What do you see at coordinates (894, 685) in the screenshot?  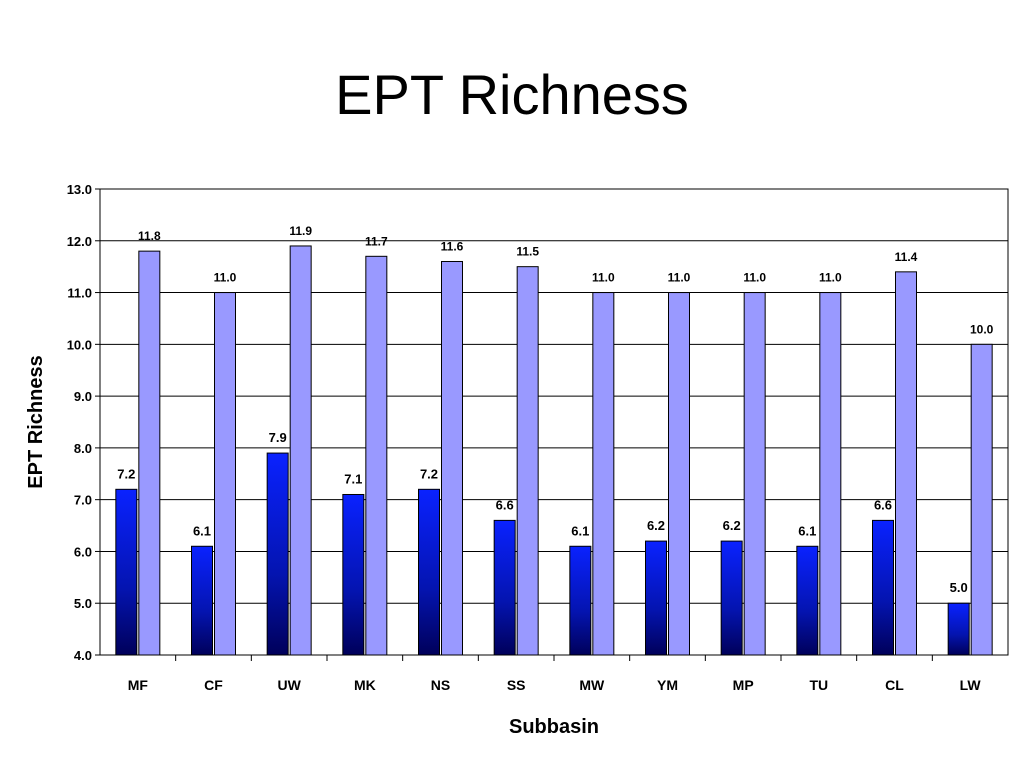 I see `x-tick-label: CL` at bounding box center [894, 685].